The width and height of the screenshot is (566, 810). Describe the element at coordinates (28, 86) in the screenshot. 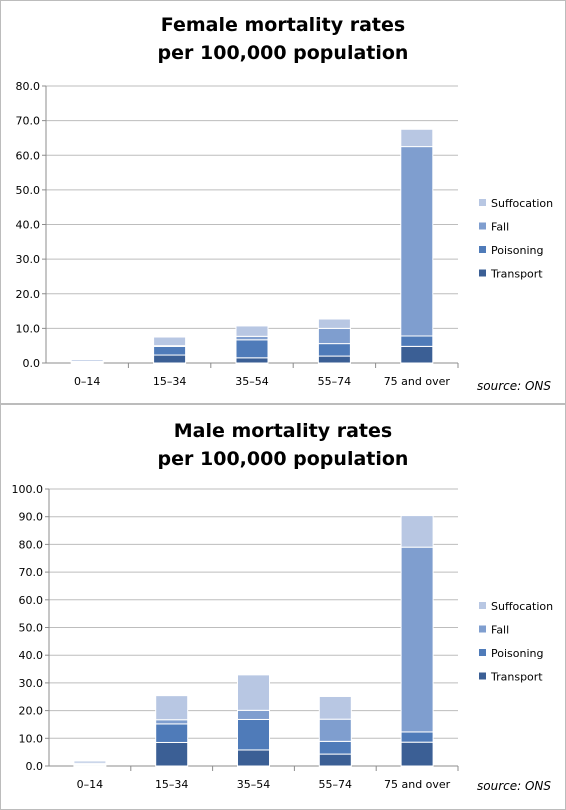

I see `female-y-tick-label: 80.0` at that location.